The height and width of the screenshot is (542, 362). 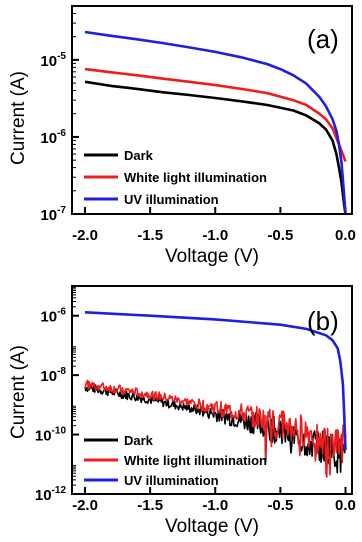 I want to click on panel-b-tag: (b), so click(x=323, y=321).